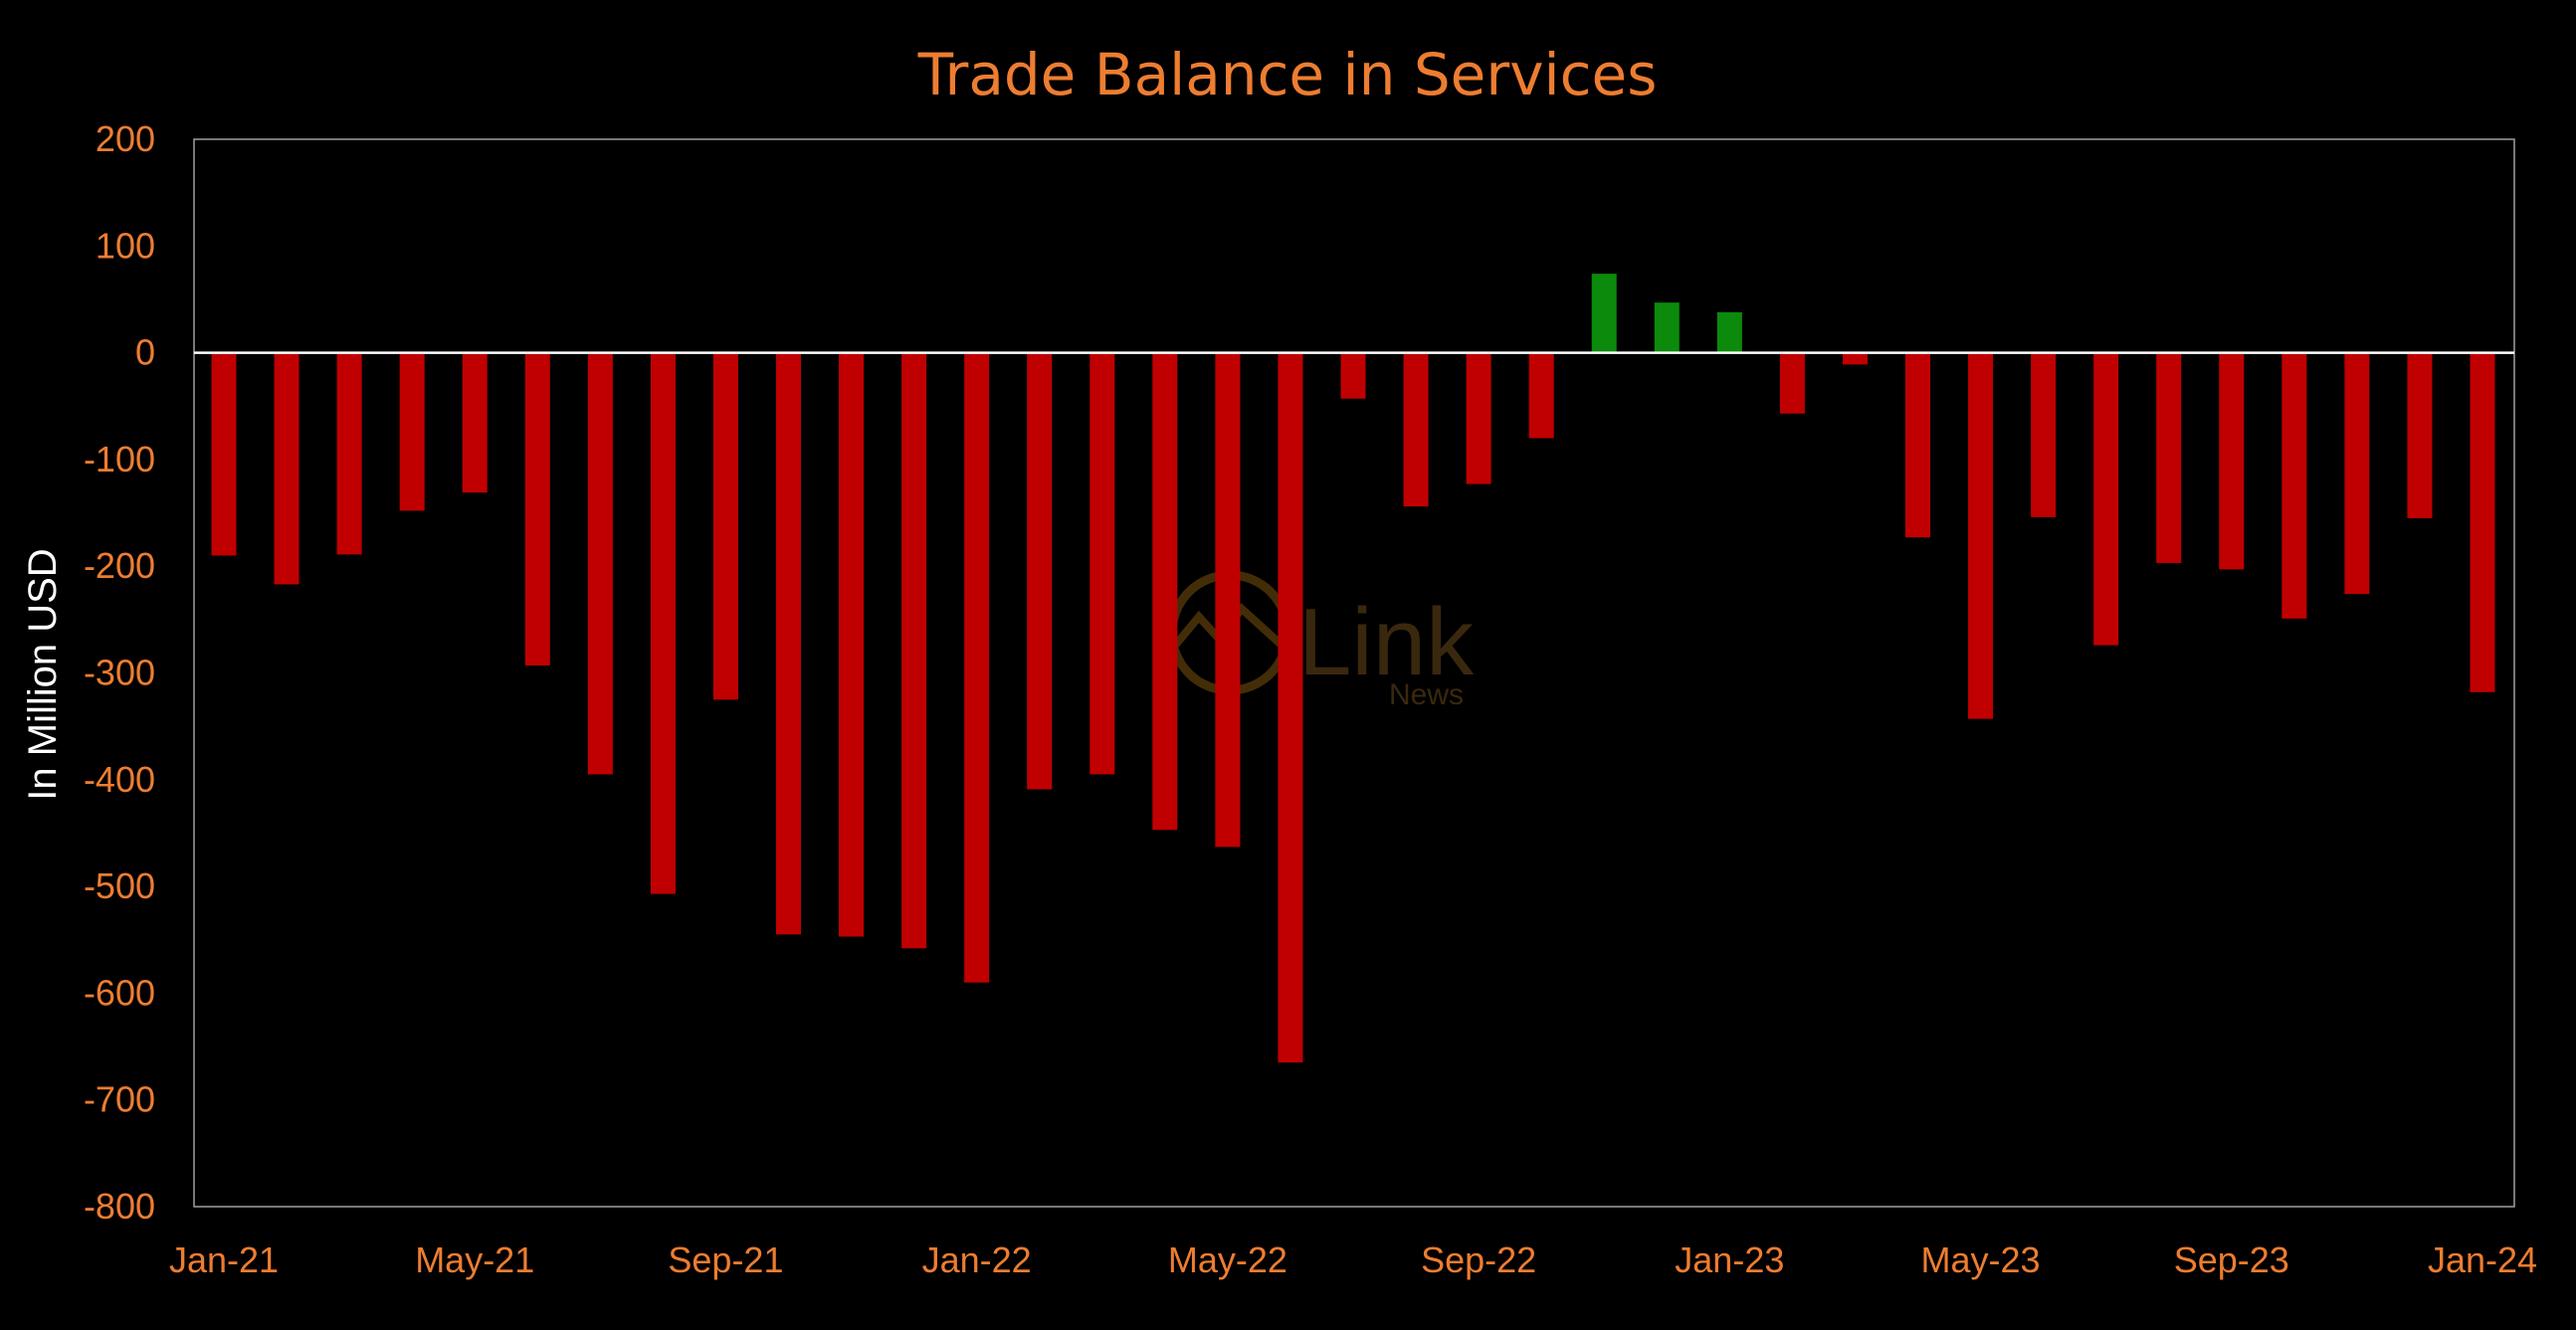 This screenshot has width=2576, height=1330. What do you see at coordinates (474, 1259) in the screenshot?
I see `x-tick-label: May-21` at bounding box center [474, 1259].